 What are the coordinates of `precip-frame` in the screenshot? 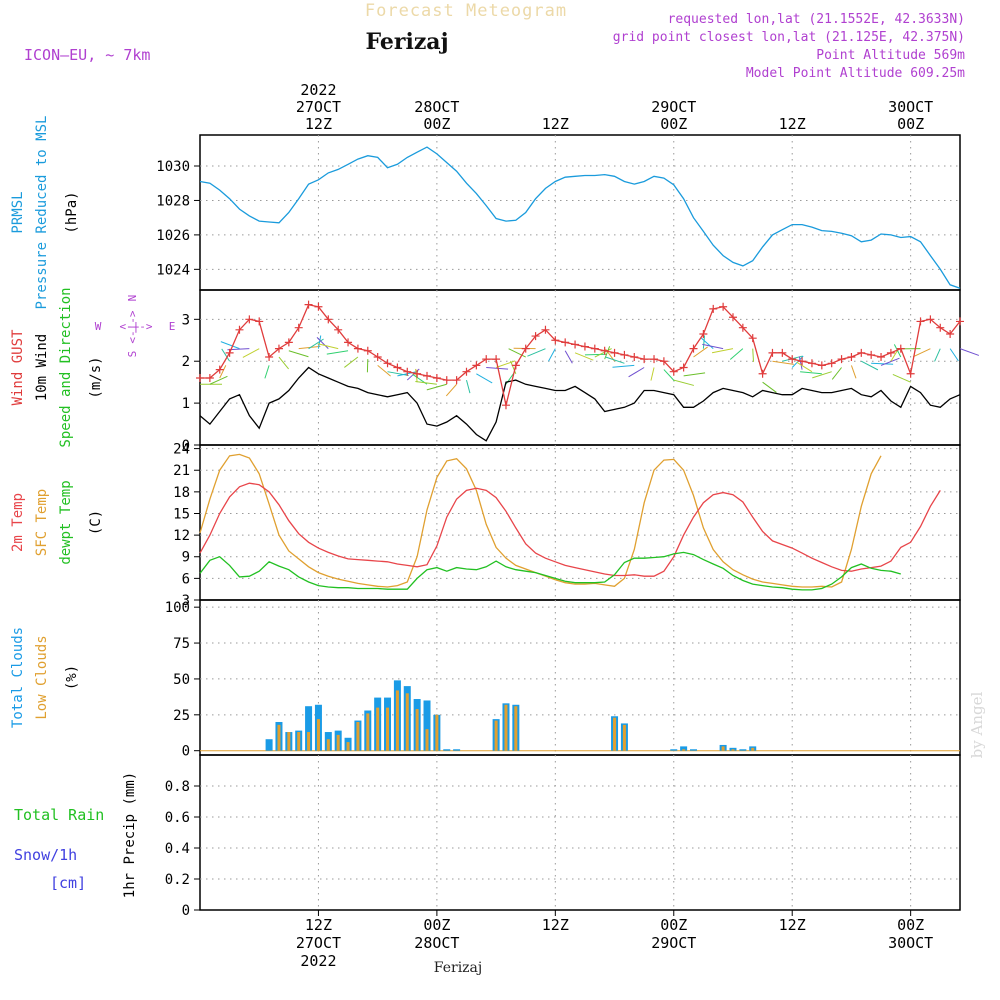 It's located at (580, 832).